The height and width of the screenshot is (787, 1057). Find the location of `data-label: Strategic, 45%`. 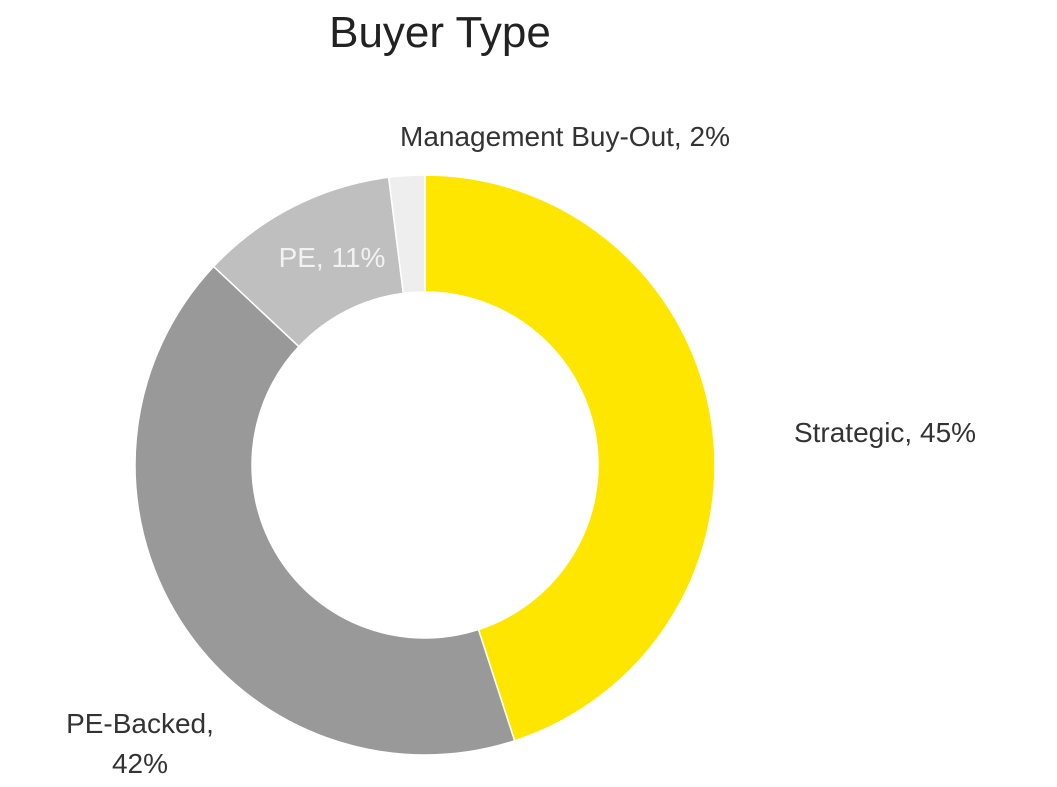

data-label: Strategic, 45% is located at coordinates (885, 432).